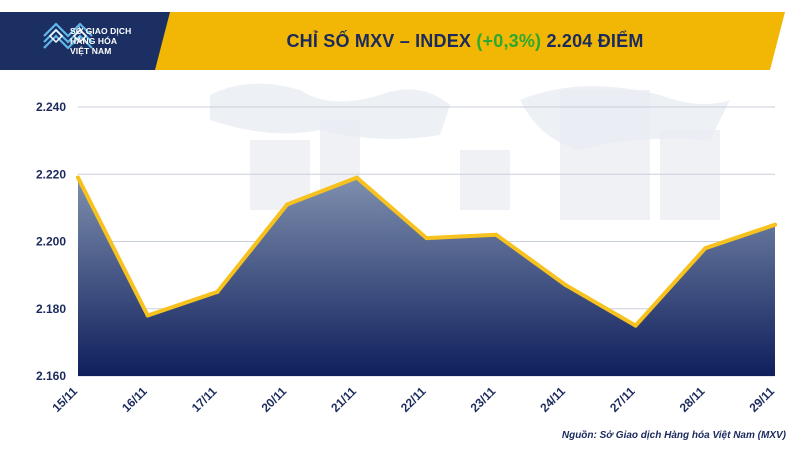  I want to click on x-tick-label: 20/11, so click(274, 399).